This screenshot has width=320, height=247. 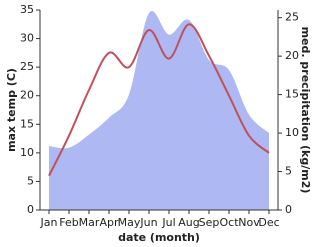 What do you see at coordinates (27, 95) in the screenshot?
I see `y-tick-label: 20` at bounding box center [27, 95].